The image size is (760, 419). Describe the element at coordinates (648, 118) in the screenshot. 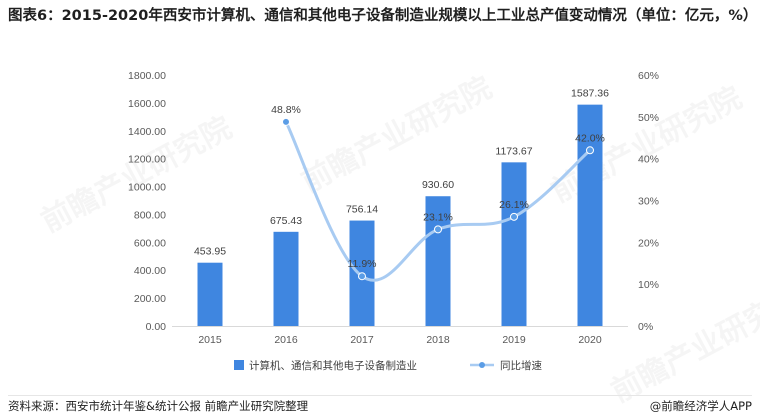

I see `y-right-tick-label: 50%` at that location.